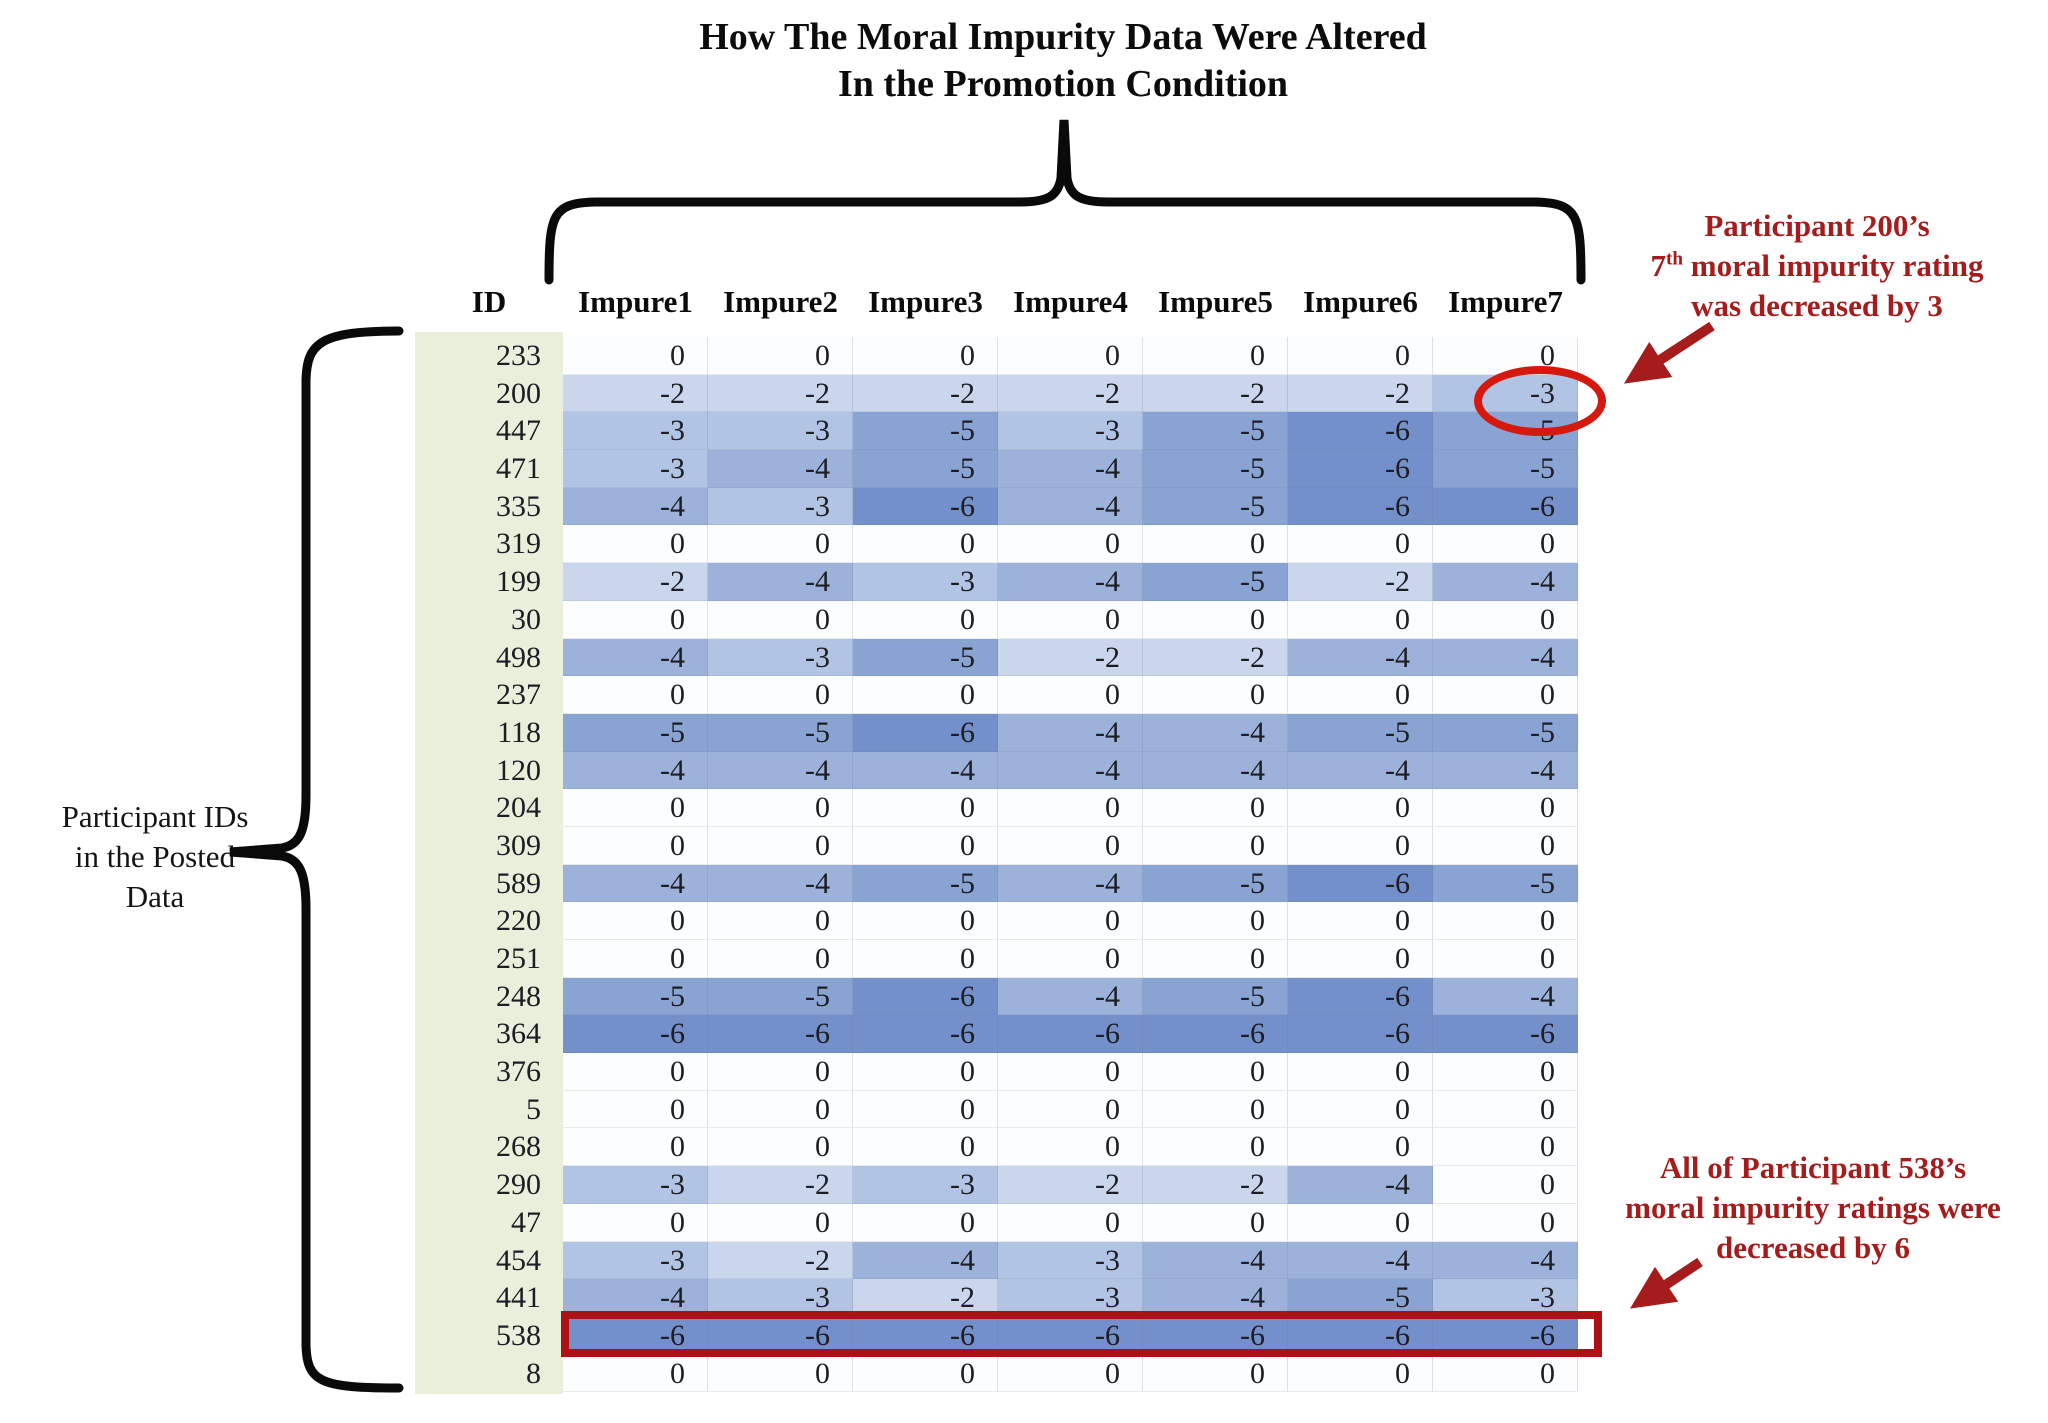  Describe the element at coordinates (1813, 1207) in the screenshot. I see `callout-538-line2: moral impurity ratings were` at that location.